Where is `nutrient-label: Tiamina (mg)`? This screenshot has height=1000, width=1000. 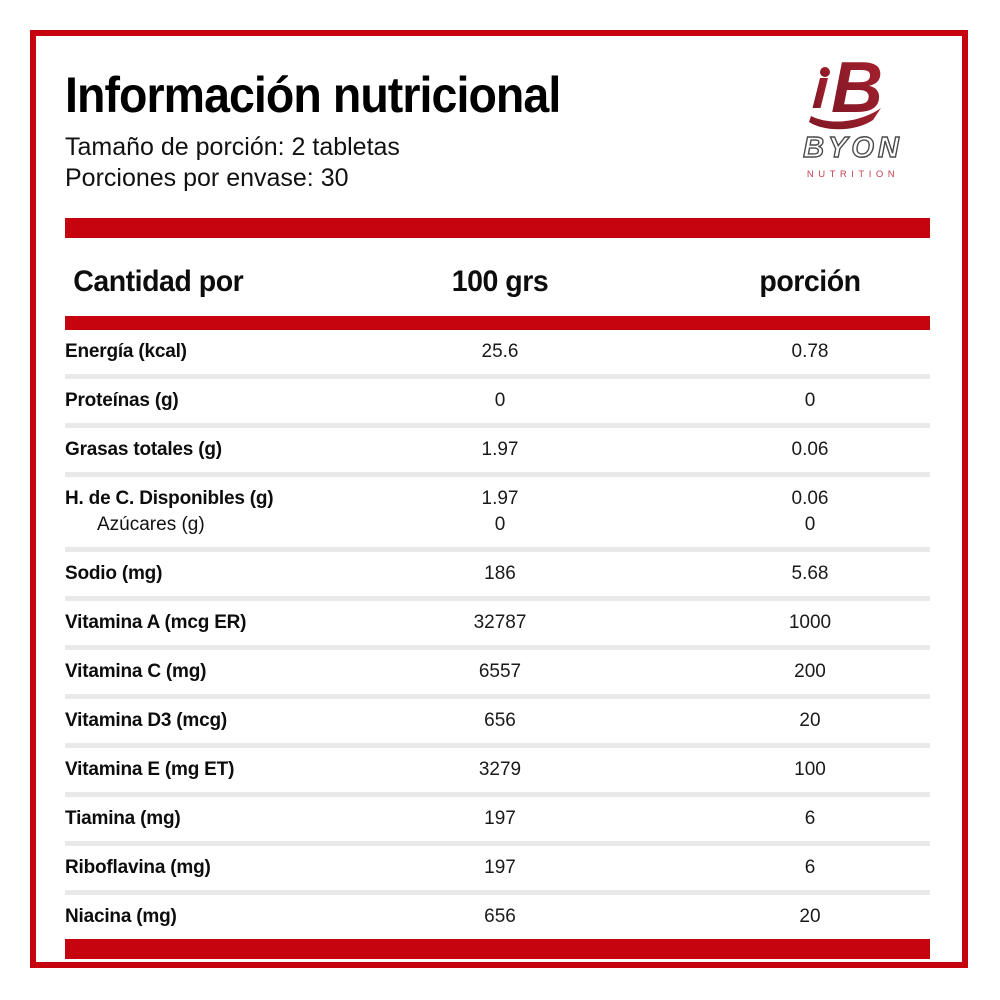 nutrient-label: Tiamina (mg) is located at coordinates (123, 818).